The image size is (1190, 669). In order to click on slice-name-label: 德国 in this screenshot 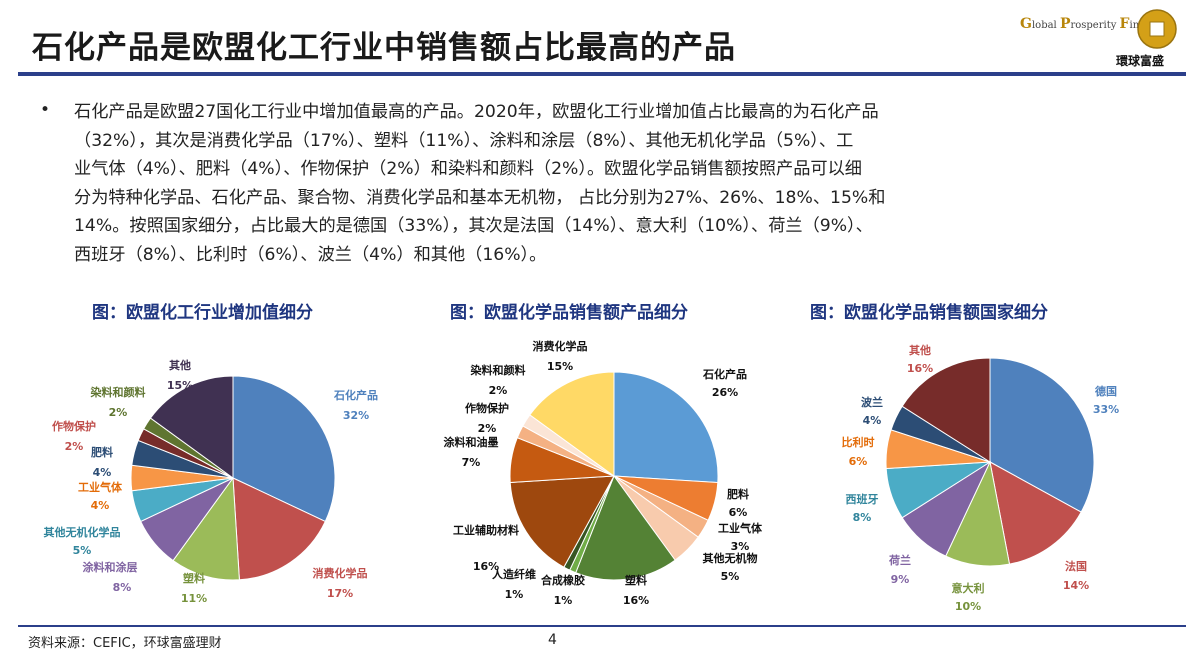, I will do `click(1105, 391)`.